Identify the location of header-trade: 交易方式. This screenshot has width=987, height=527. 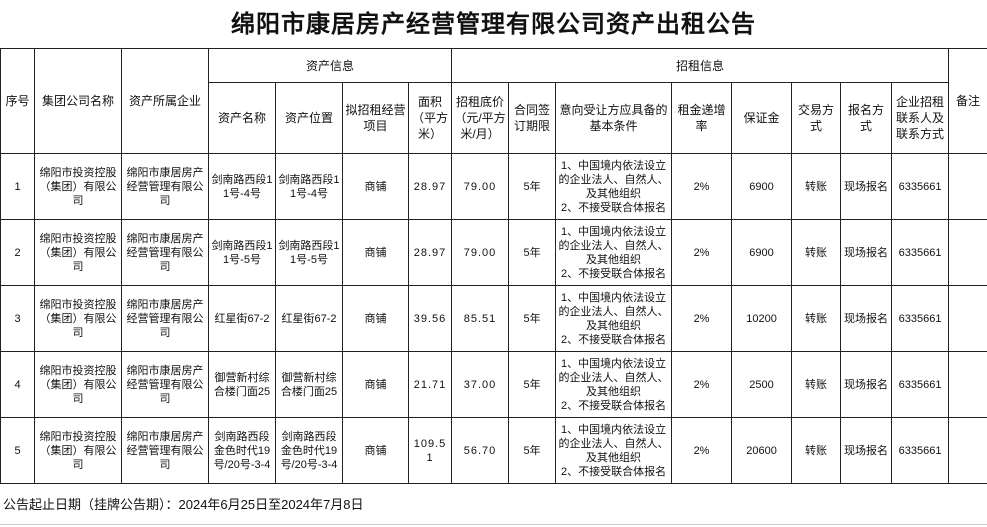
(816, 118).